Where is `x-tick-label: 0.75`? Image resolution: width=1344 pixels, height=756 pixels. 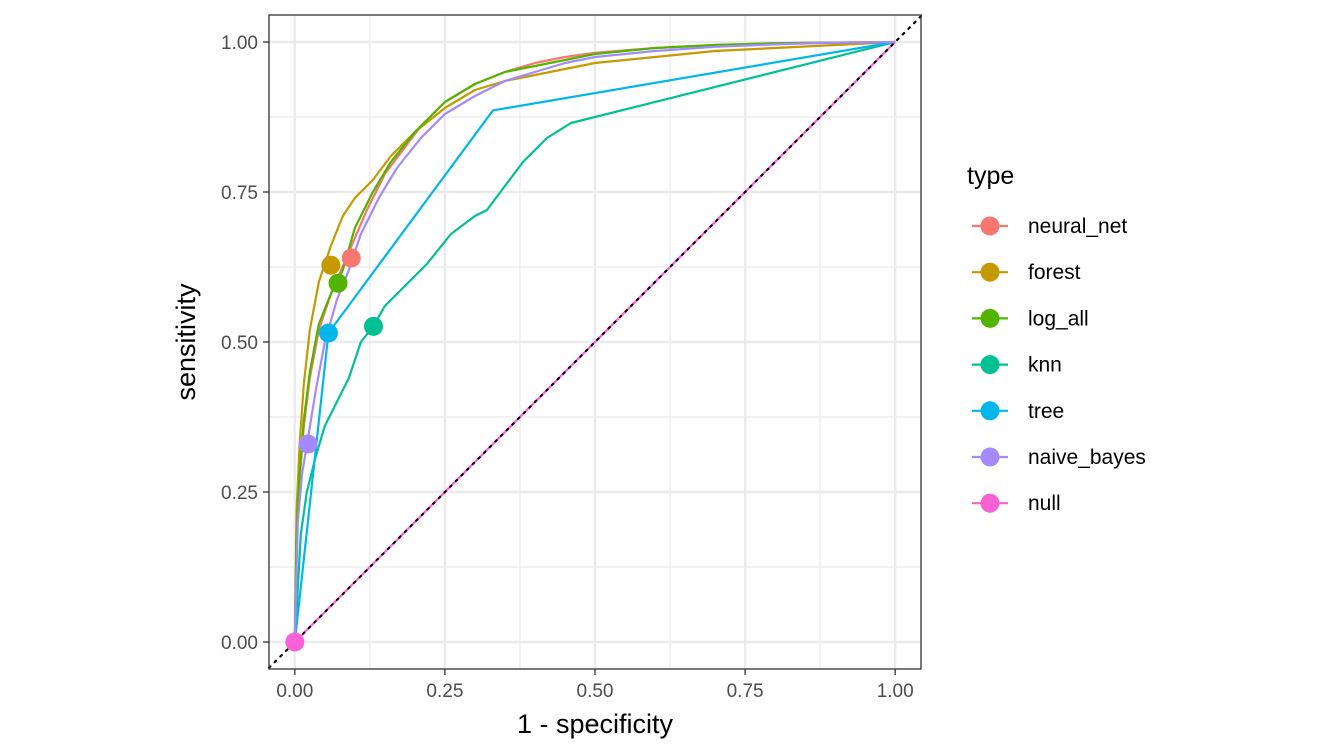
x-tick-label: 0.75 is located at coordinates (745, 691).